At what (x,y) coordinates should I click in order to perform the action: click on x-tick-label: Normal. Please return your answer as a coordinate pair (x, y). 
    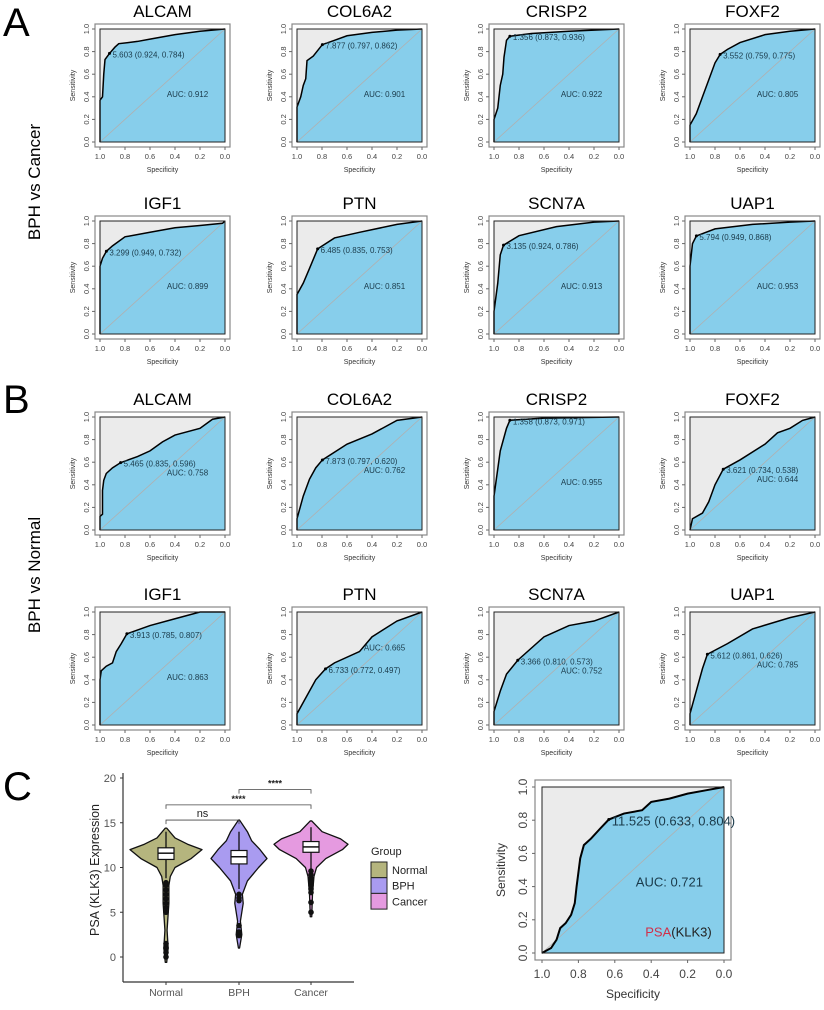
    Looking at the image, I should click on (166, 993).